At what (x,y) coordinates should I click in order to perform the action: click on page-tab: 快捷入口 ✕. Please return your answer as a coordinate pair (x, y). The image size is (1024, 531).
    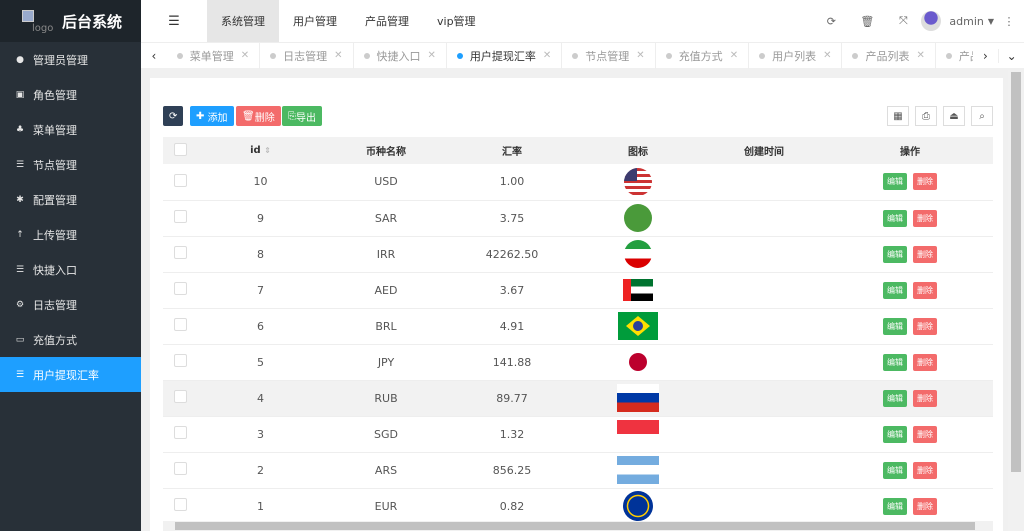
    Looking at the image, I should click on (400, 55).